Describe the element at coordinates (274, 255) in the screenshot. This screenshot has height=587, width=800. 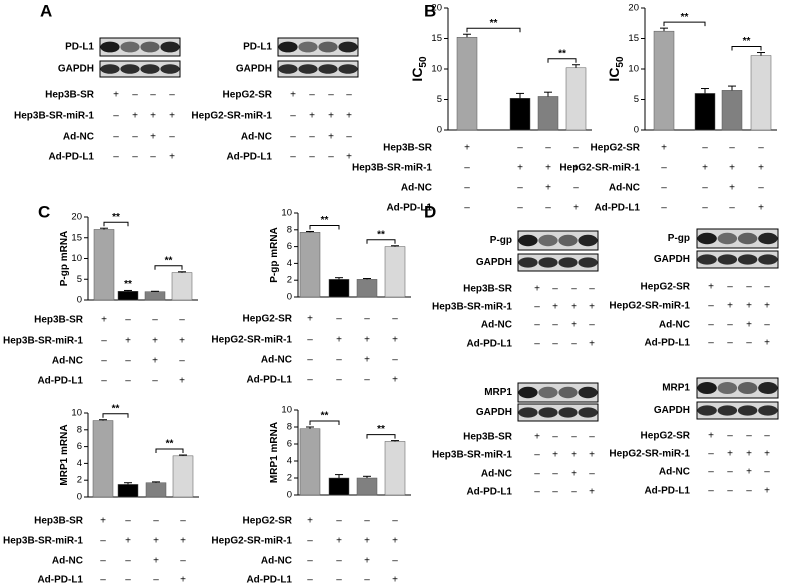
I see `y-axis-label: P-gp mRNA` at that location.